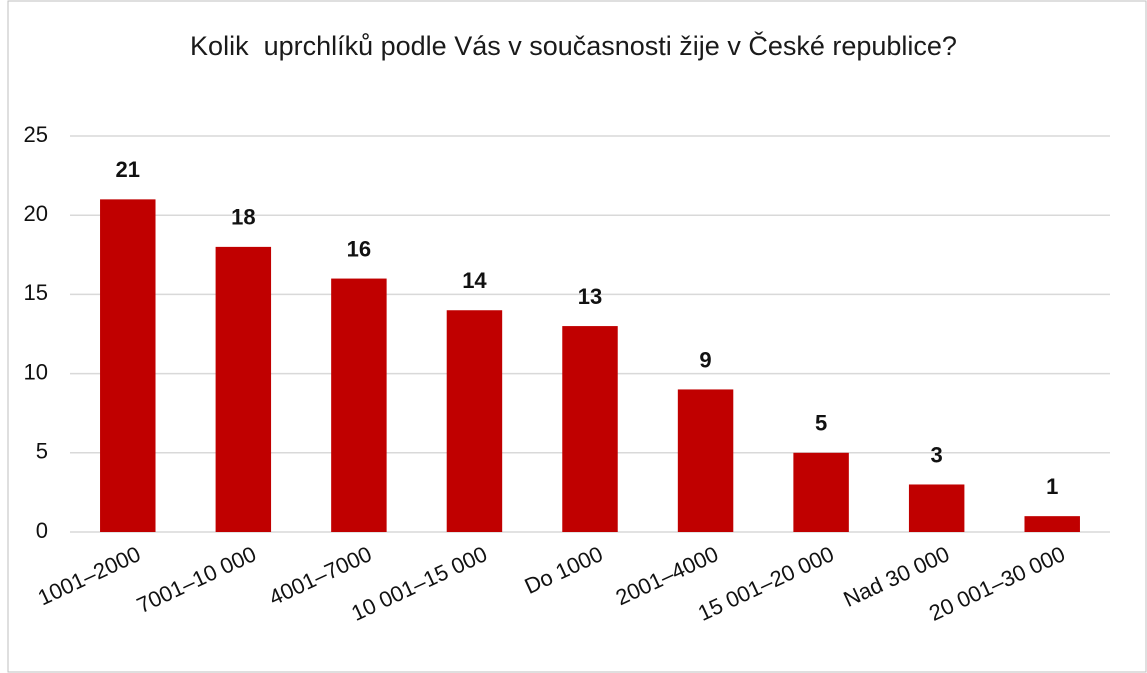  What do you see at coordinates (196, 579) in the screenshot?
I see `x-tick-label: 7001–10 000` at bounding box center [196, 579].